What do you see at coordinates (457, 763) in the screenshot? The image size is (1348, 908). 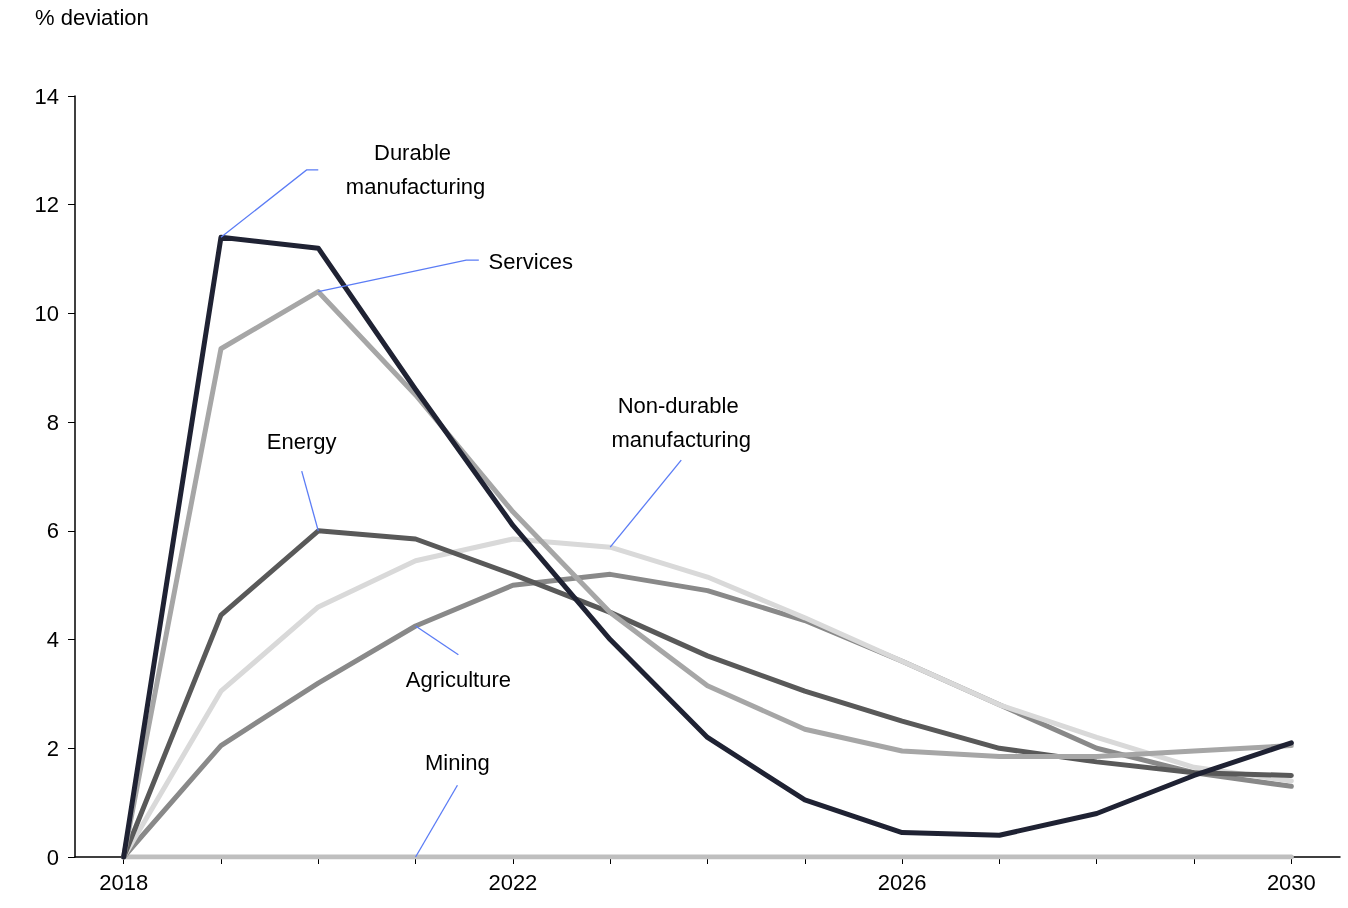 I see `text: Mining` at bounding box center [457, 763].